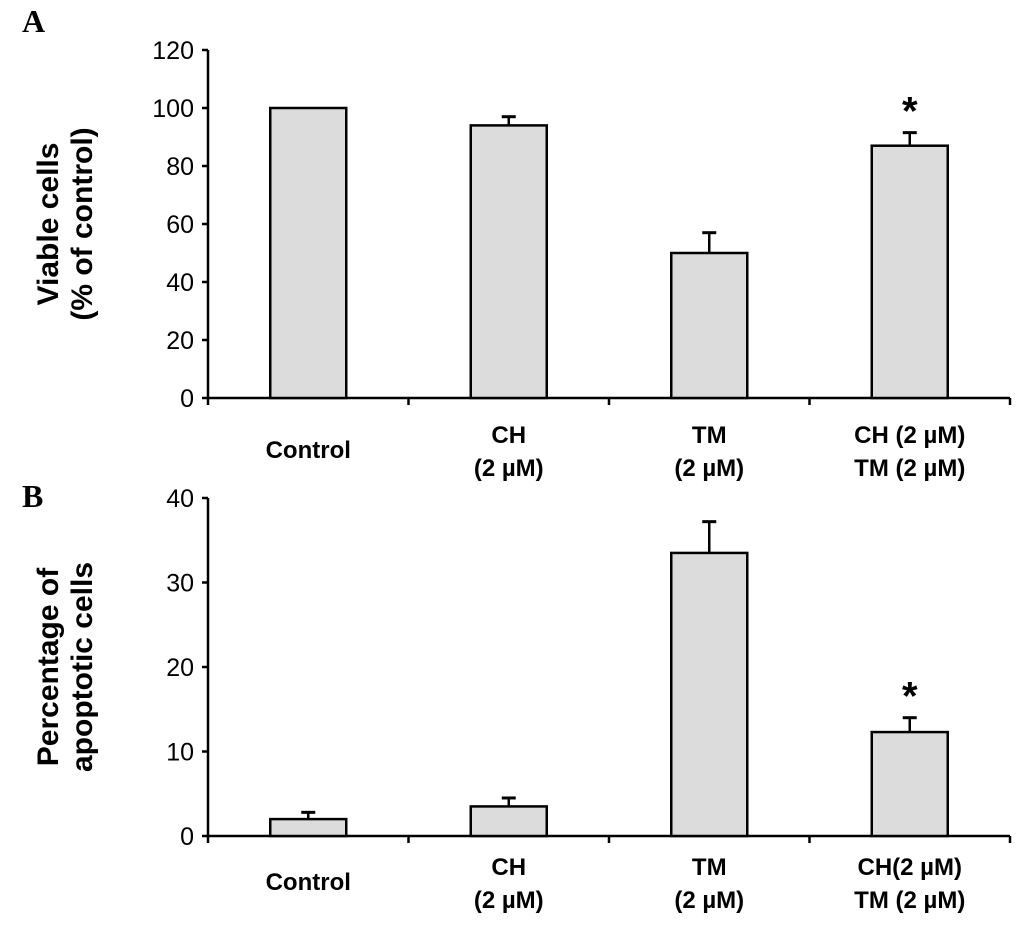 Image resolution: width=1036 pixels, height=932 pixels. What do you see at coordinates (82, 223) in the screenshot?
I see `y-axis-label-line: (% of control)` at bounding box center [82, 223].